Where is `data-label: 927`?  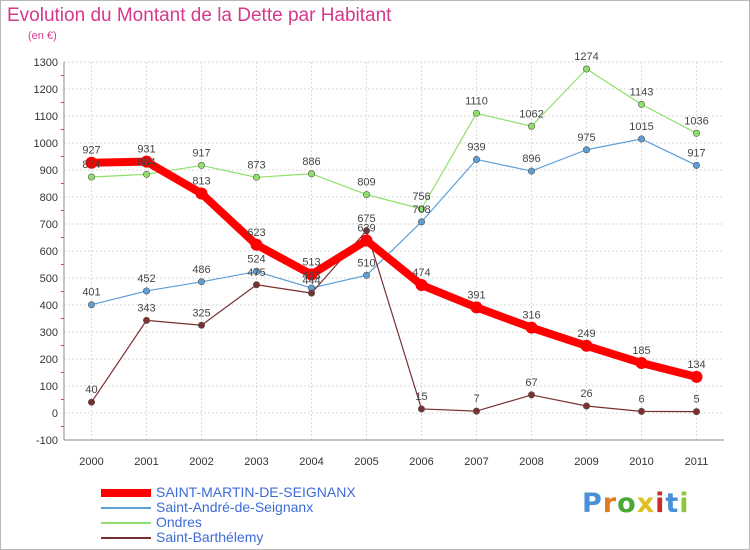 data-label: 927 is located at coordinates (91, 151).